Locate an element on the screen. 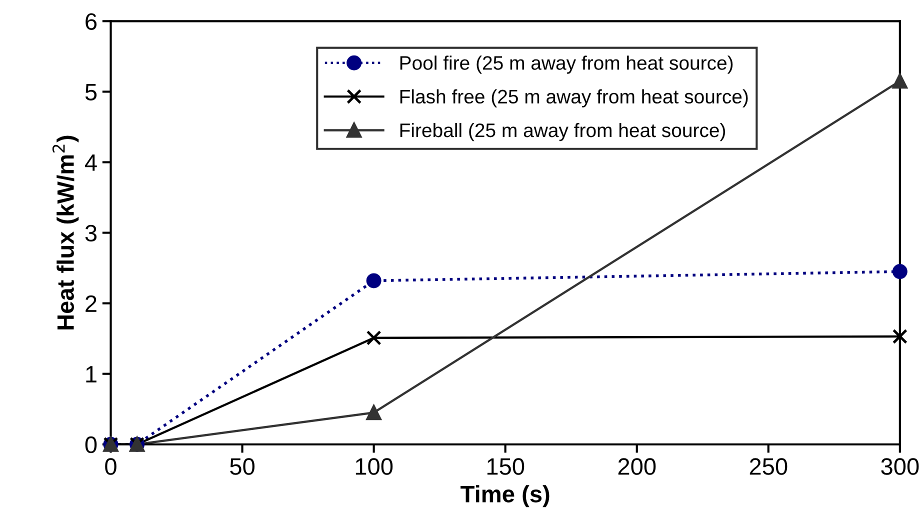  y-tick-label: 0 is located at coordinates (91, 445).